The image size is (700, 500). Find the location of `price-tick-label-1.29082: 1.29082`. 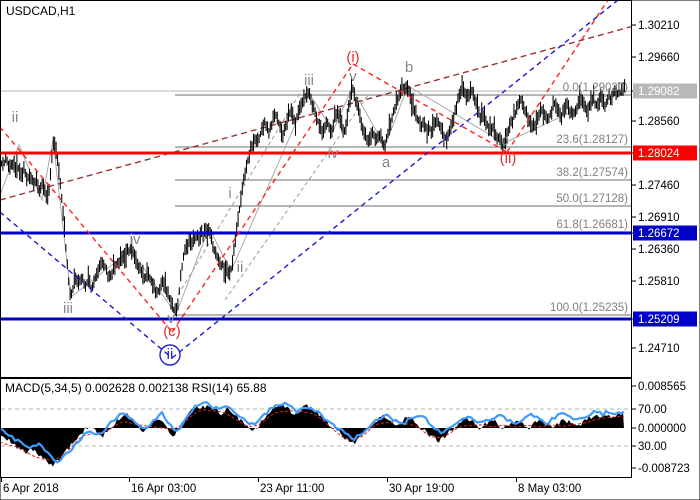

price-tick-label-1.29082: 1.29082 is located at coordinates (659, 92).